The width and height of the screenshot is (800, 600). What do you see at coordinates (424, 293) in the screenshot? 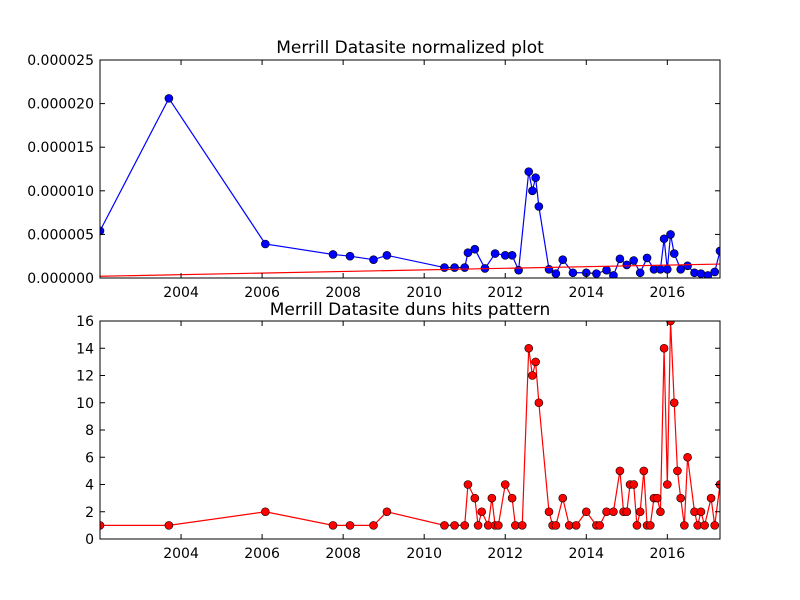
I see `normalized-x-tick-label: 2010` at bounding box center [424, 293].